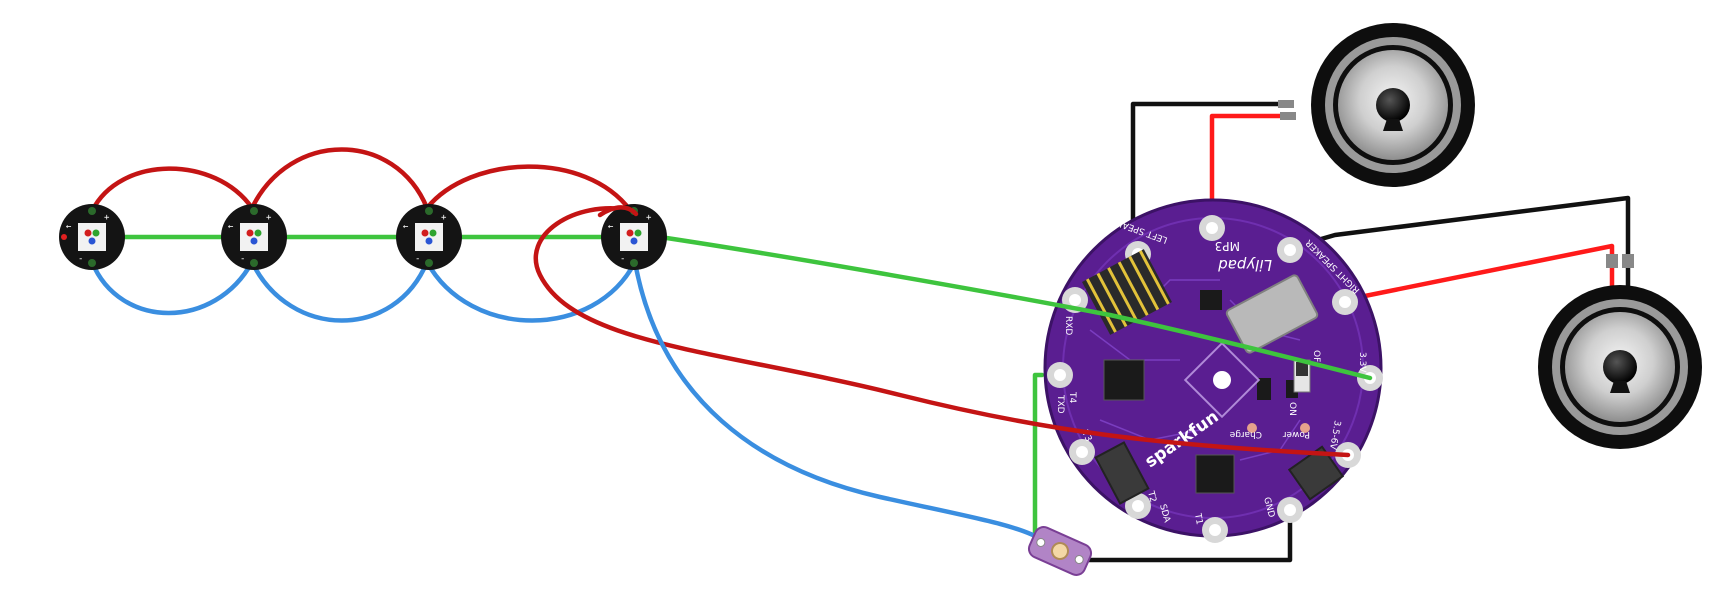 This screenshot has height=608, width=1719. What do you see at coordinates (1362, 362) in the screenshot?
I see `pin-3v3-label: 3.3V` at bounding box center [1362, 362].